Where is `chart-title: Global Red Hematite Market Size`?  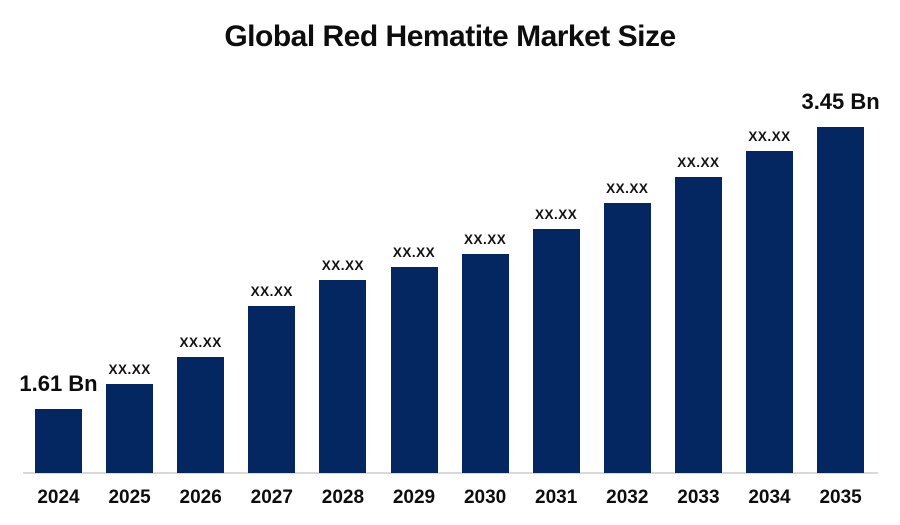 chart-title: Global Red Hematite Market Size is located at coordinates (450, 36).